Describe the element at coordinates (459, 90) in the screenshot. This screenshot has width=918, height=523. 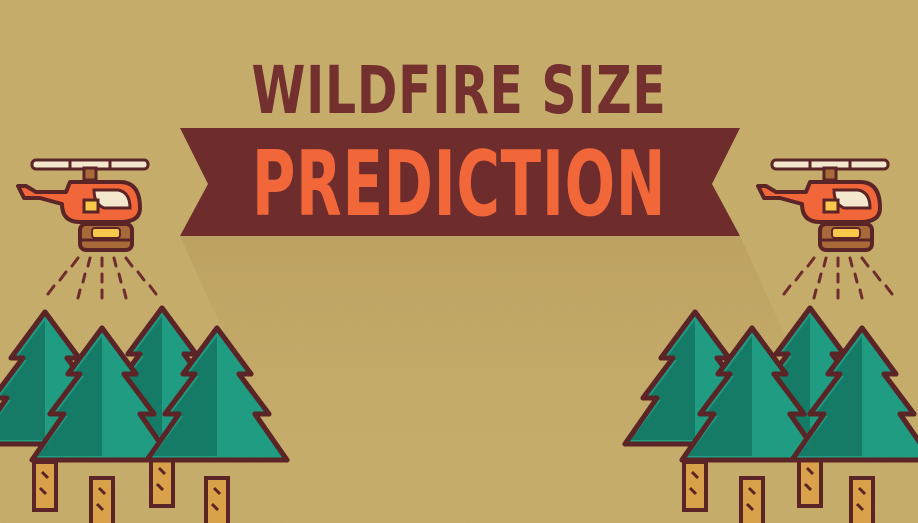
I see `title-line-1: WILDFIRE SIZE` at that location.